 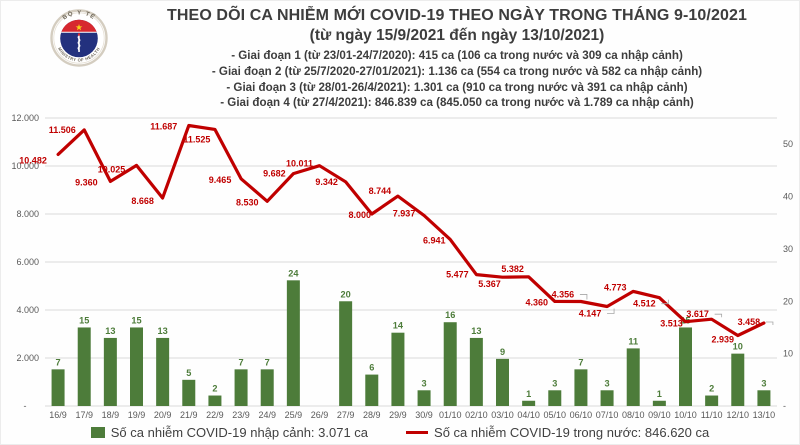 What do you see at coordinates (417, 432) in the screenshot?
I see `legend-line-swatch` at bounding box center [417, 432].